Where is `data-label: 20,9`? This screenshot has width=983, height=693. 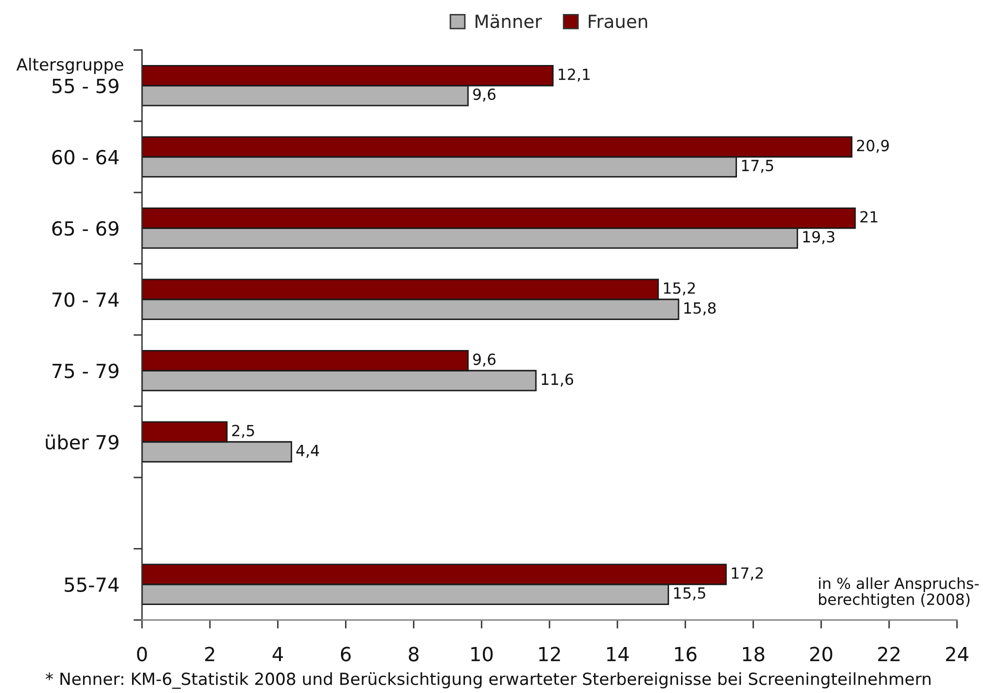 data-label: 20,9 is located at coordinates (873, 146).